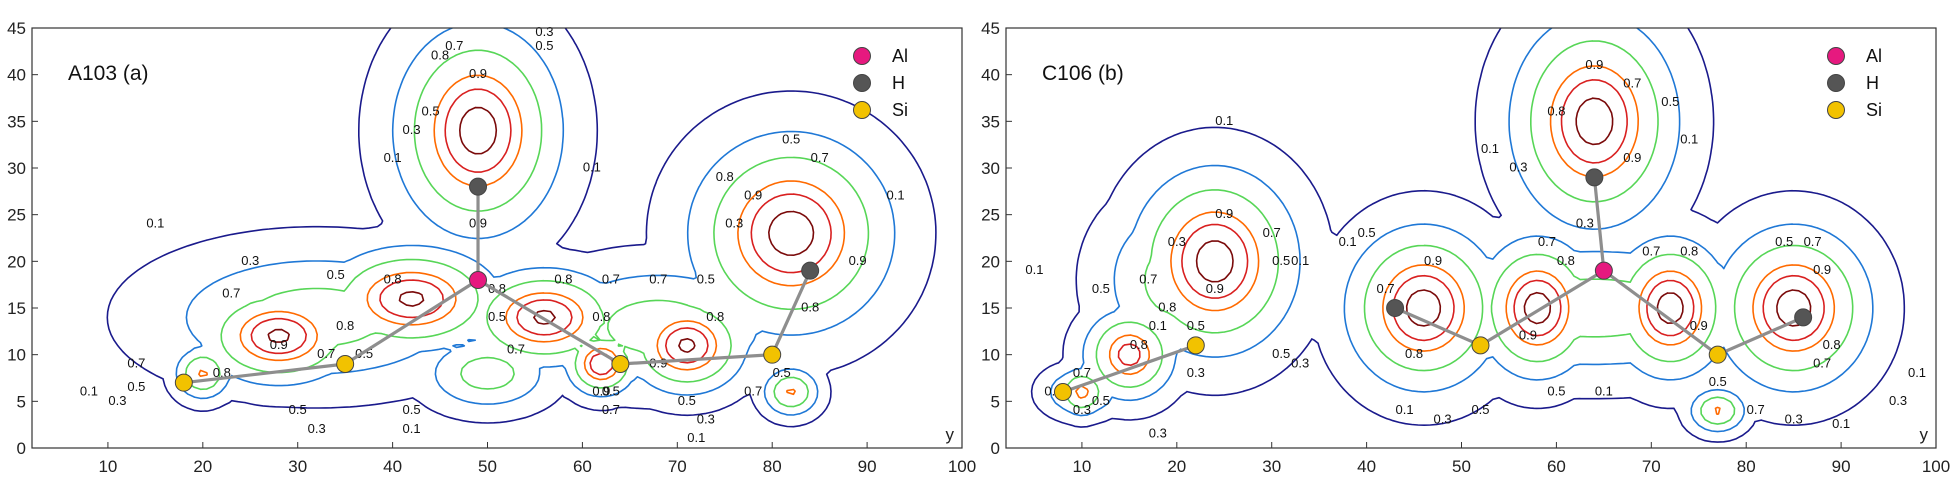 This screenshot has height=477, width=1954. Describe the element at coordinates (16, 261) in the screenshot. I see `y-tick-label: 20` at that location.